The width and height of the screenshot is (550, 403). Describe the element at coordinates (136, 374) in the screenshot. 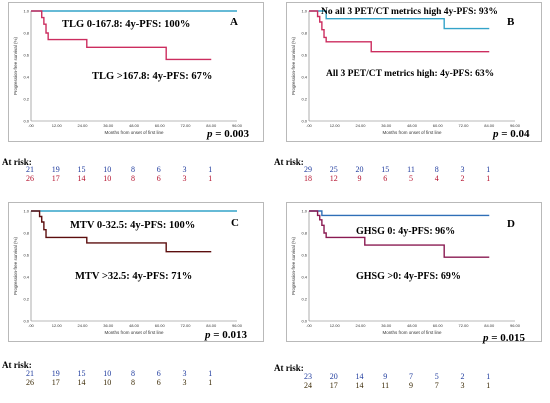

I see `at-risk-row: 21 19 15 10 8 6 3 1` at that location.